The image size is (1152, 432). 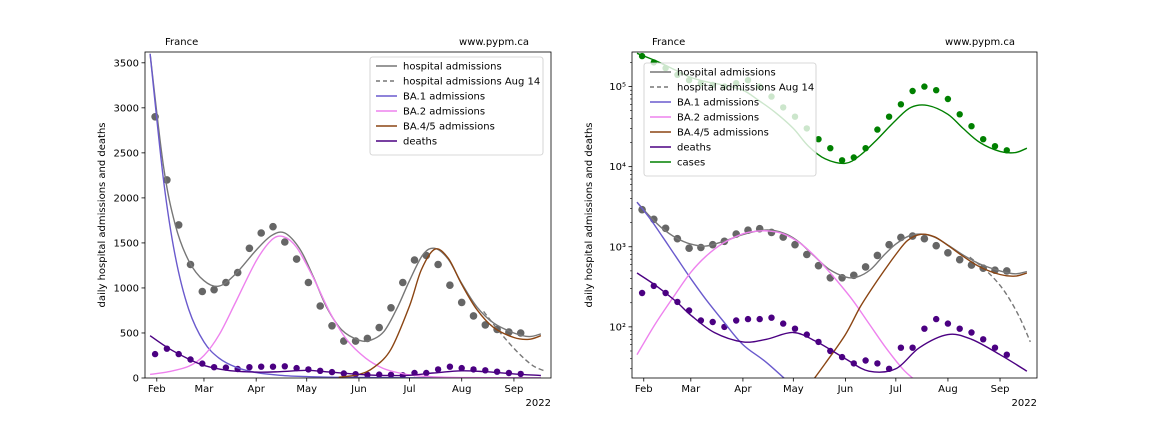 I want to click on y-tick-label: 2500, so click(x=126, y=153).